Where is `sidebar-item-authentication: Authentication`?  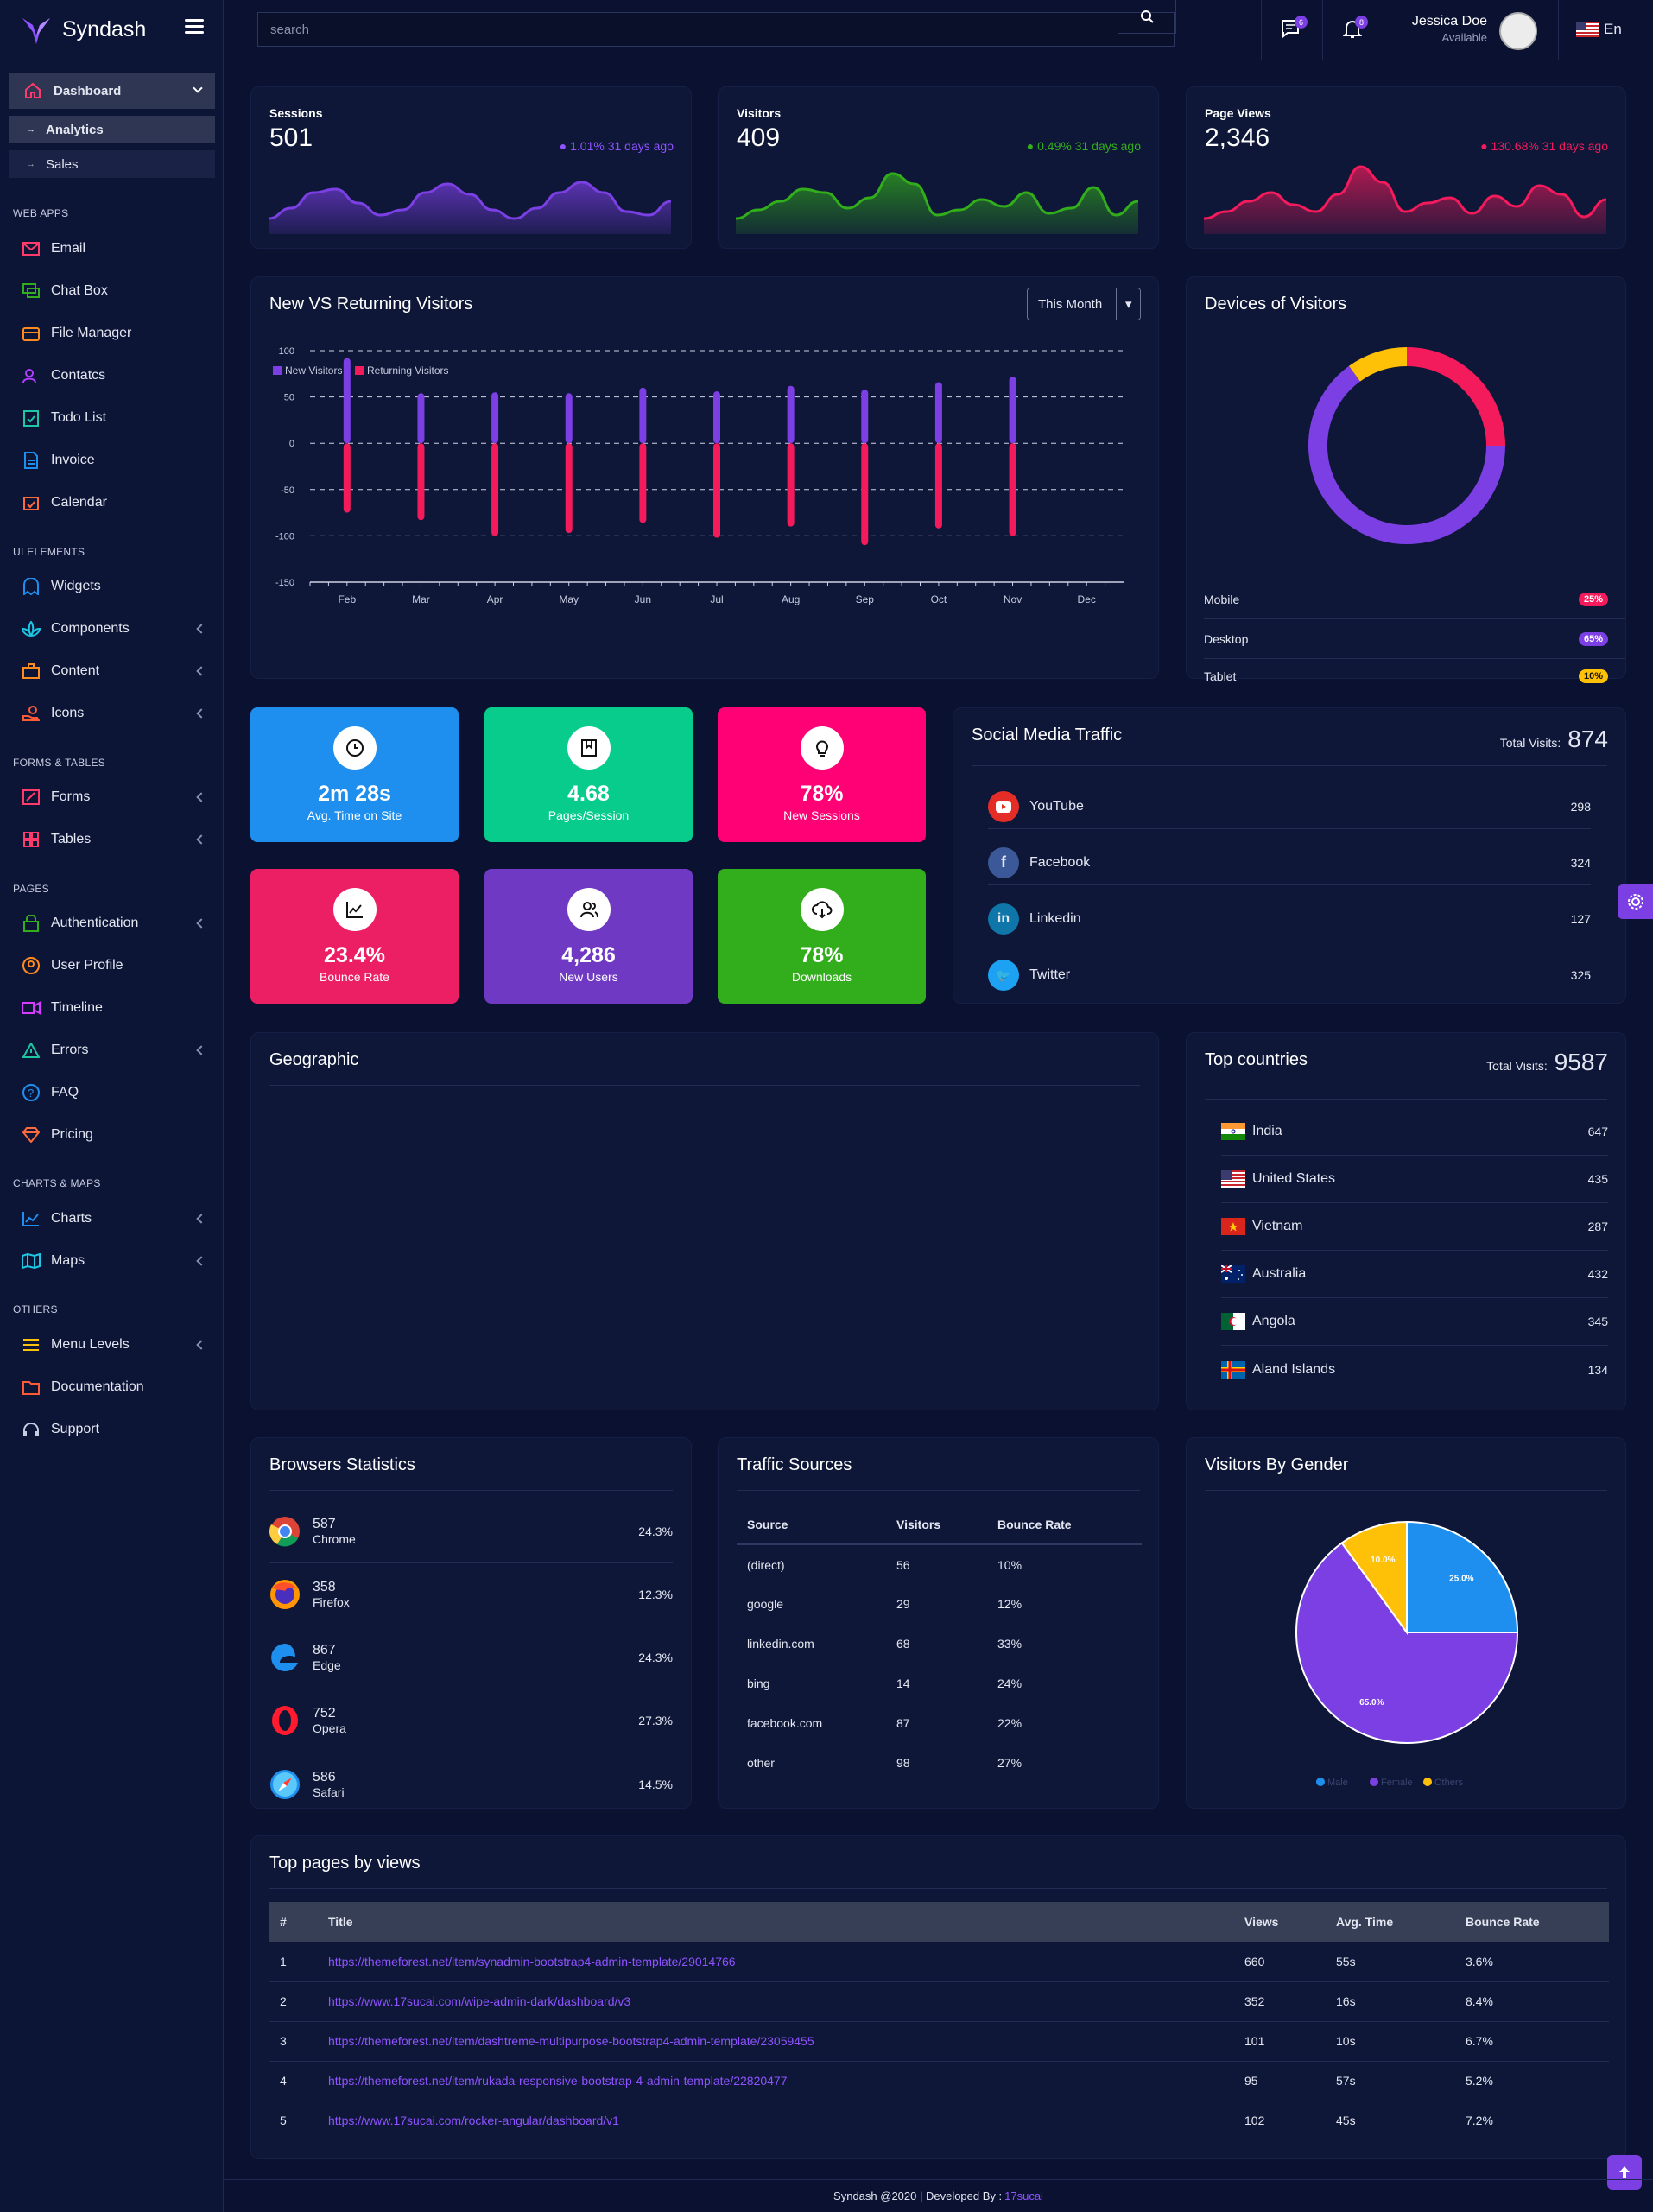 sidebar-item-authentication: Authentication is located at coordinates (117, 923).